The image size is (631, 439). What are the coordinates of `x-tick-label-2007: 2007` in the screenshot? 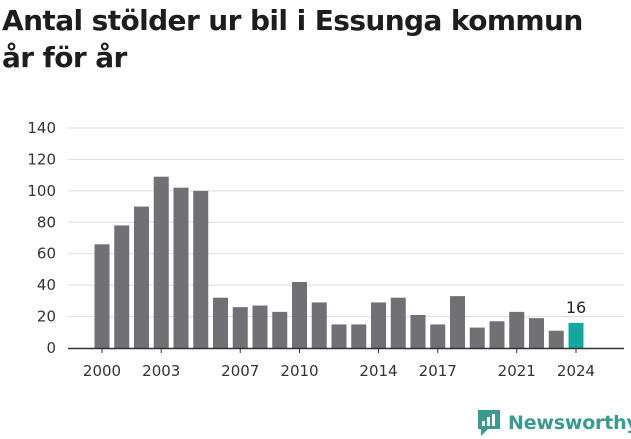 It's located at (240, 371).